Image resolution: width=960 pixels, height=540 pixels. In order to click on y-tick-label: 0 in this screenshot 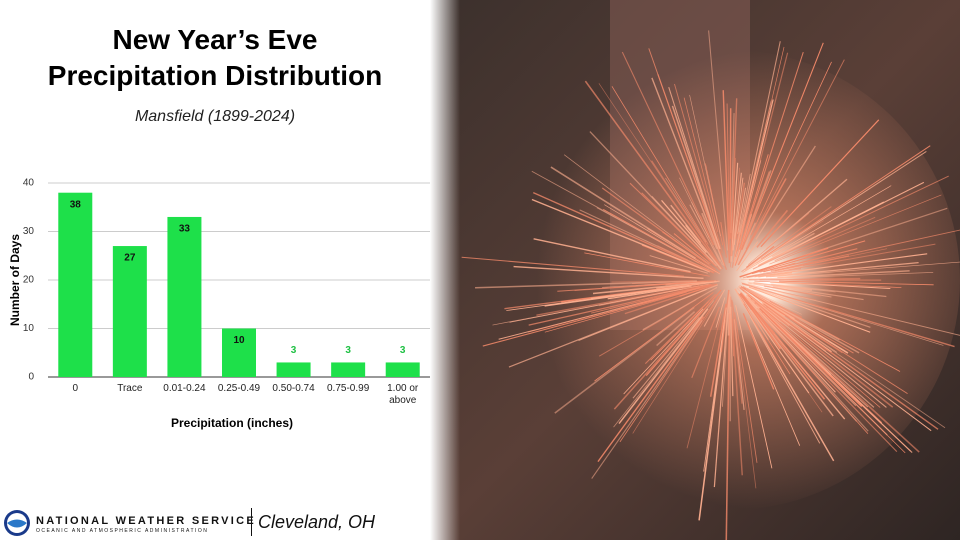, I will do `click(31, 377)`.